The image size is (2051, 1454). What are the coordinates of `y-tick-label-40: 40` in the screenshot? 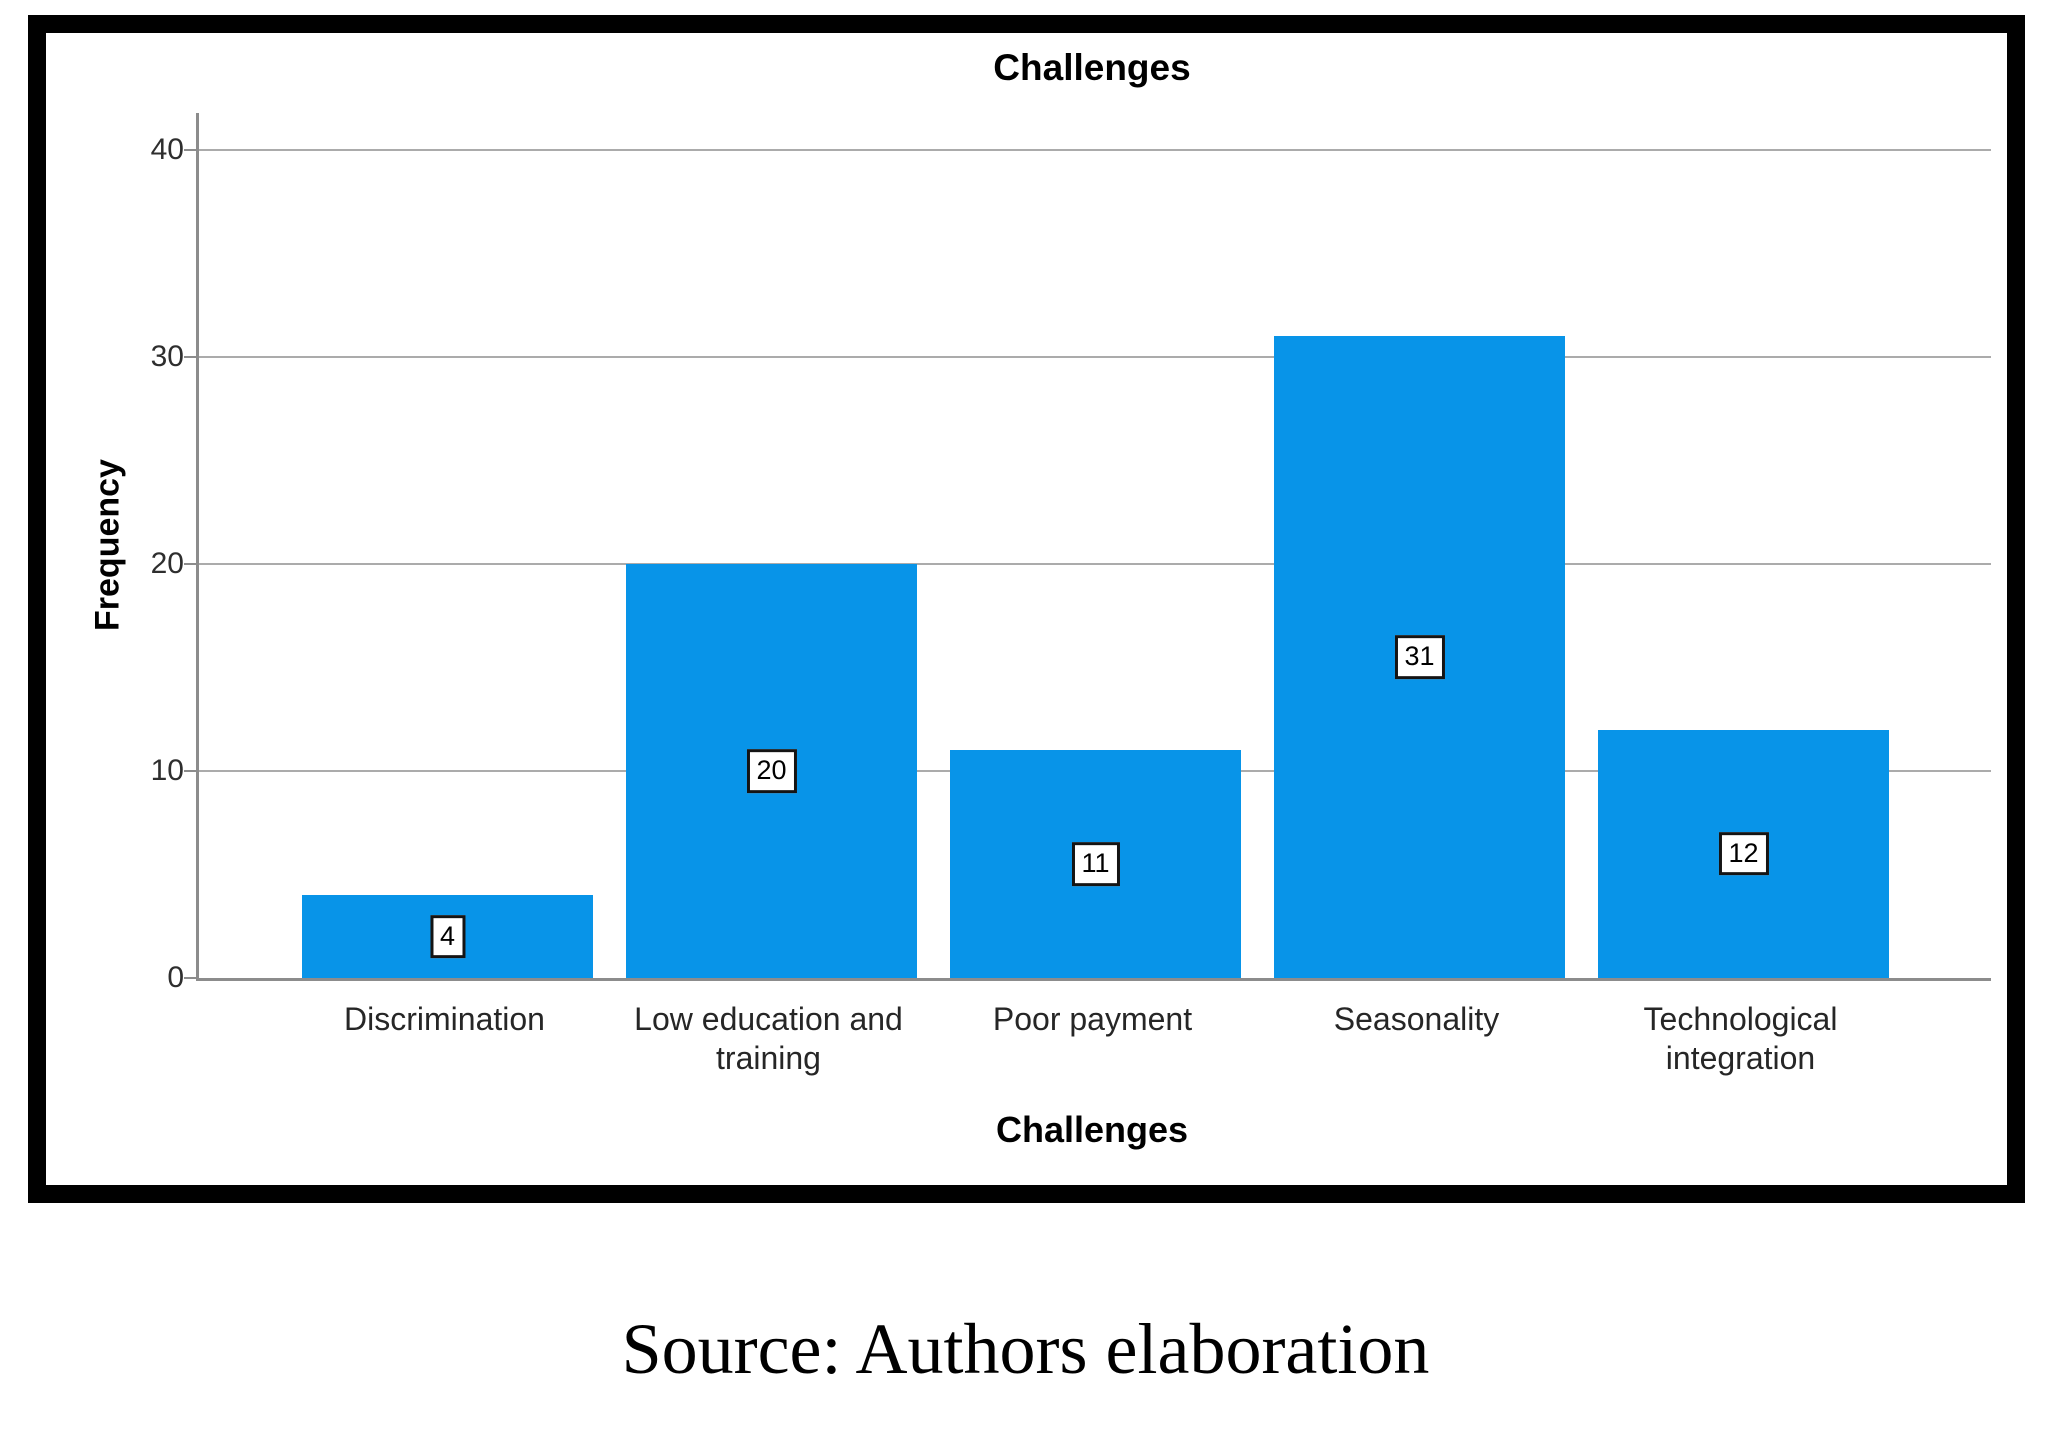 It's located at (167, 149).